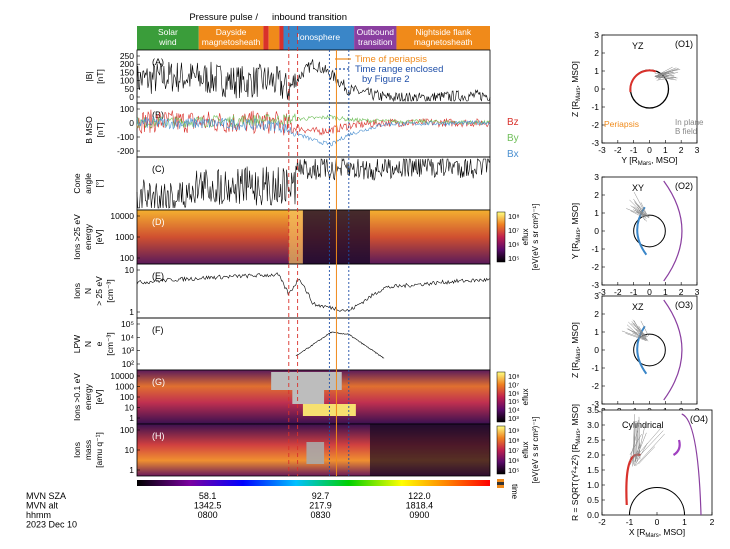 This screenshot has height=549, width=730. Describe the element at coordinates (500, 483) in the screenshot. I see `time-colorbar-end` at that location.